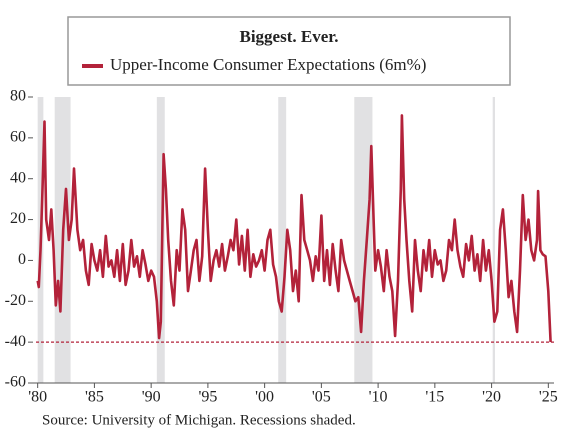 The image size is (571, 436). I want to click on legend-label: Upper-Income Consumer Expectations (6m%), so click(268, 64).